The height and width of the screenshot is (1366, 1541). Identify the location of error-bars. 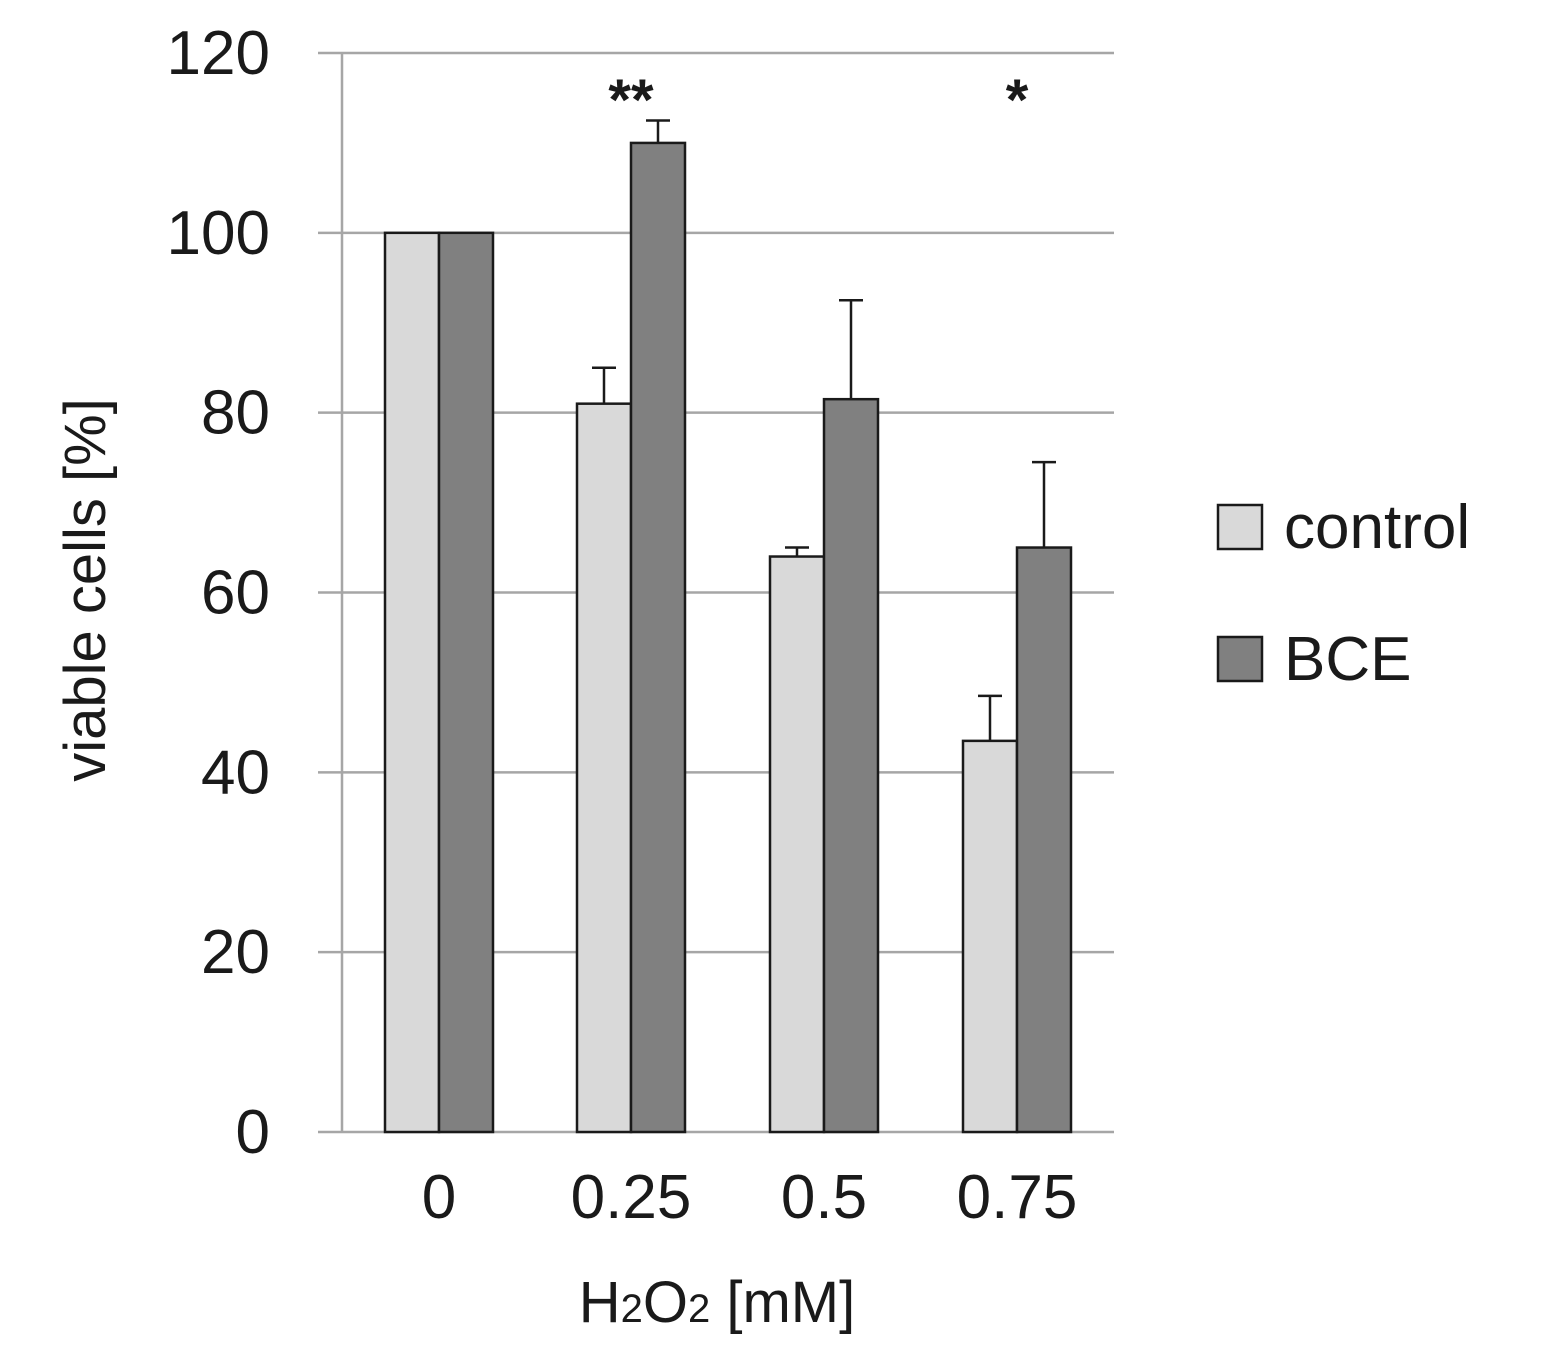
(824, 430).